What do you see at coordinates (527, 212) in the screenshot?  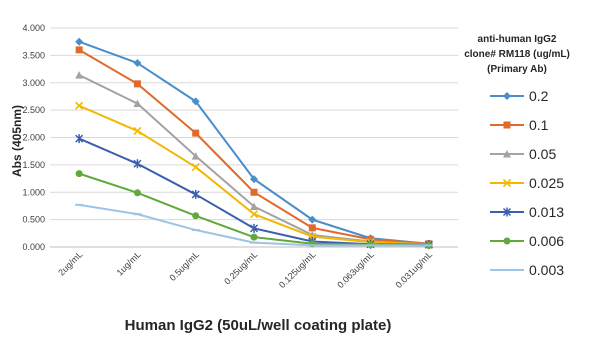 I see `legend-item: 0.013` at bounding box center [527, 212].